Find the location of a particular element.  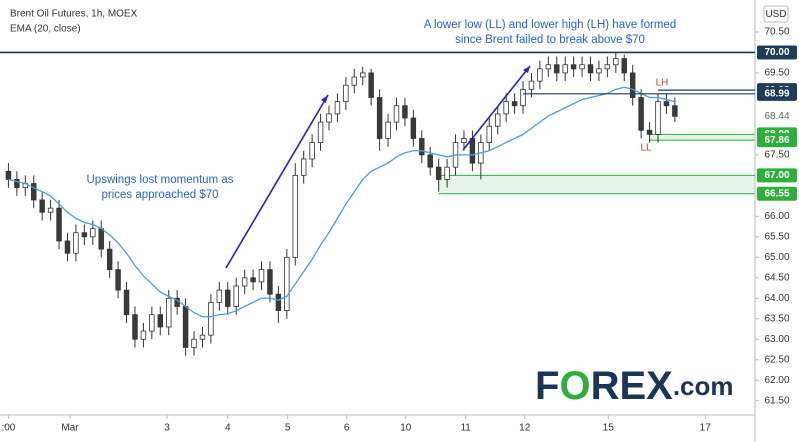

y-tick-label: 62.00 is located at coordinates (776, 380).